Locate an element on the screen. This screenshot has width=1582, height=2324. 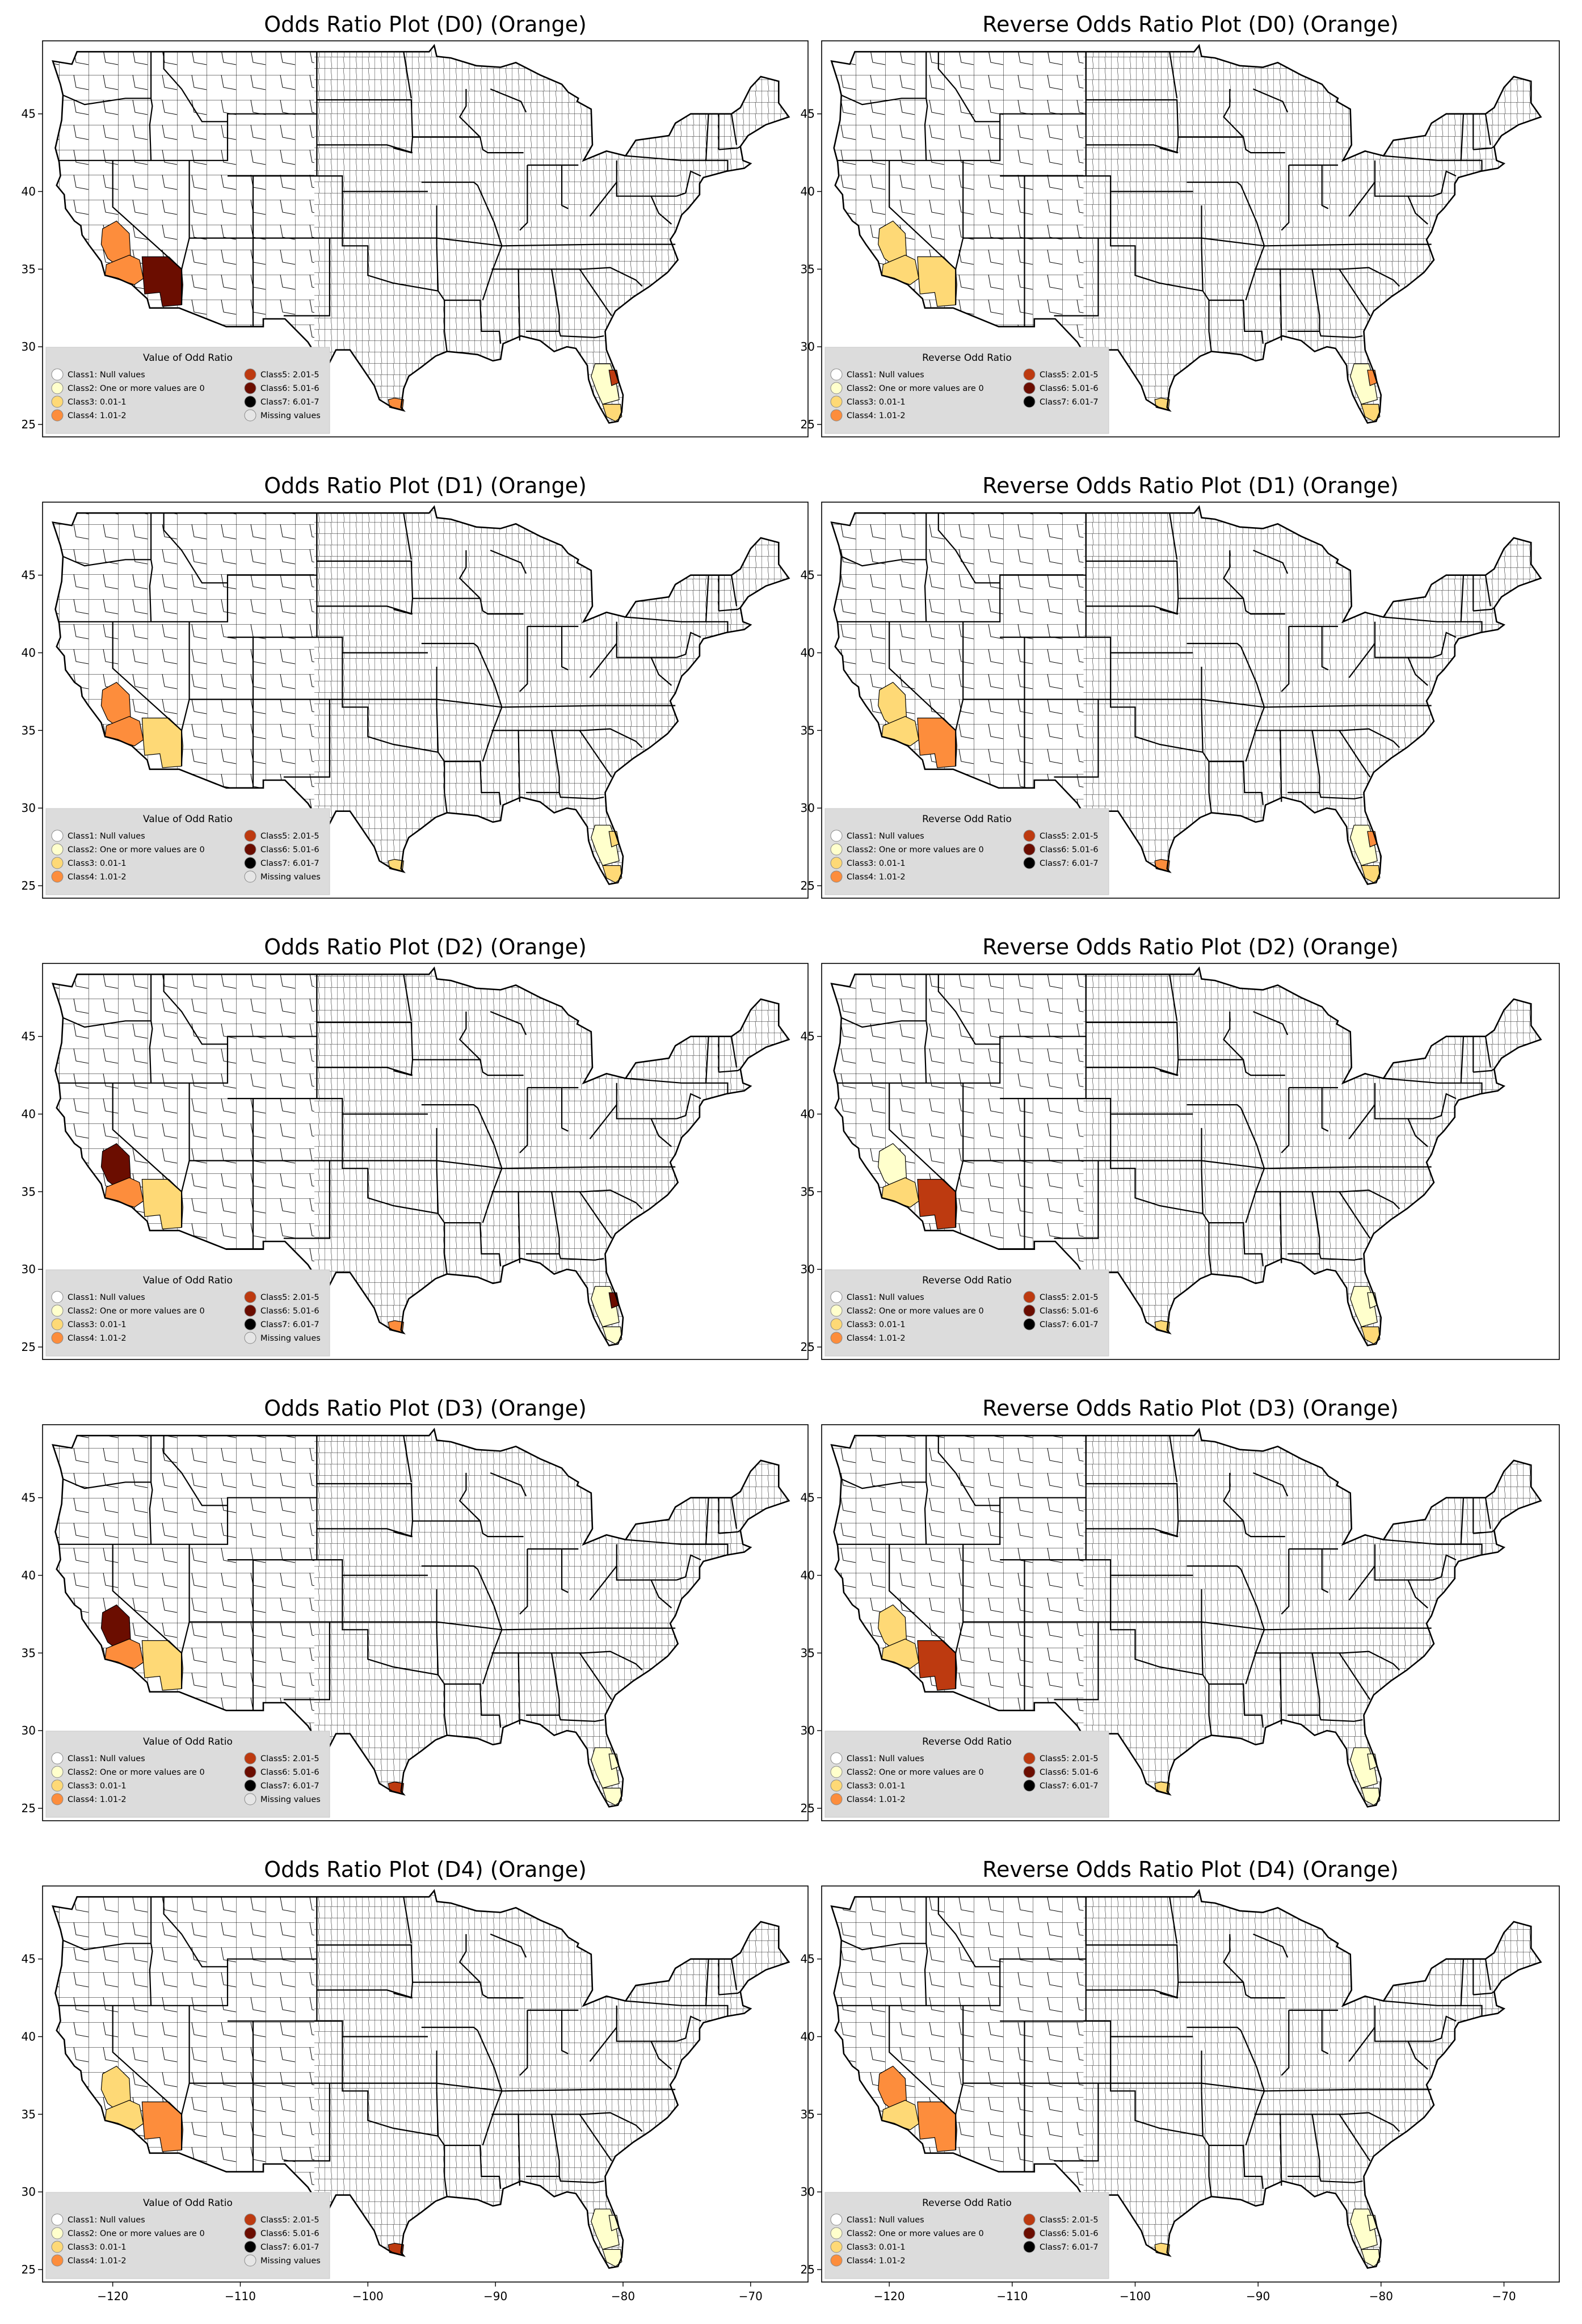
y-tick-label: 45 is located at coordinates (29, 1036).